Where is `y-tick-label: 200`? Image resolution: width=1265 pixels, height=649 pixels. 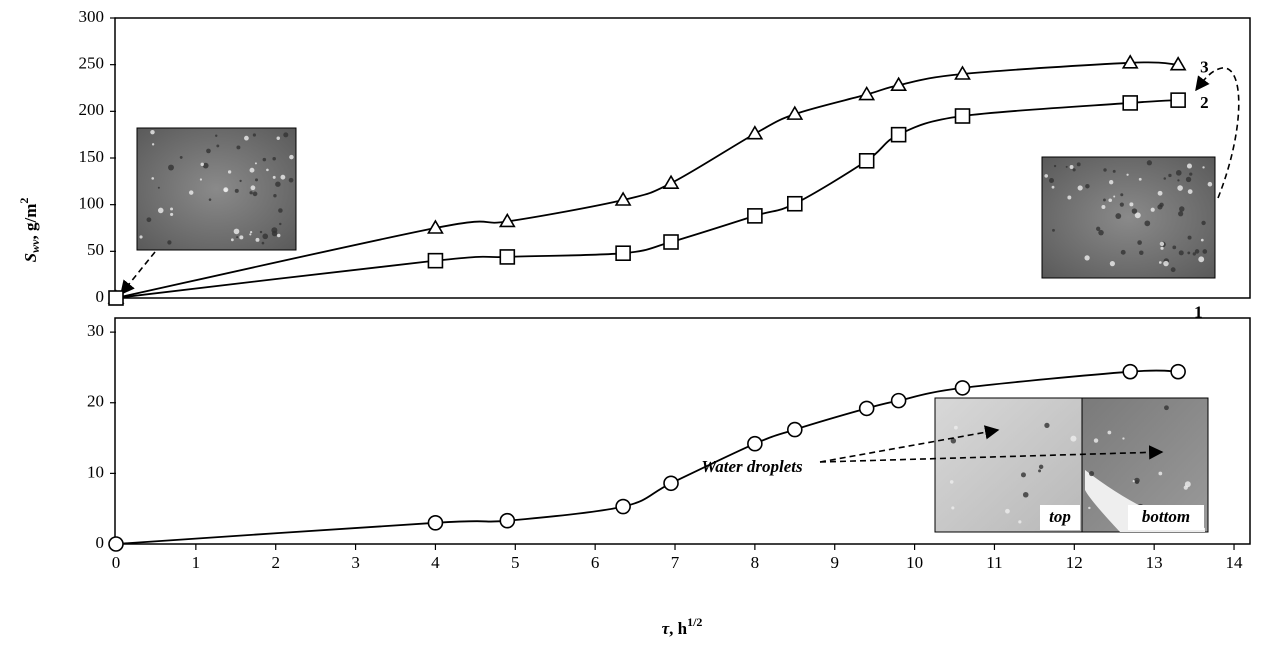 y-tick-label: 200 is located at coordinates (92, 109).